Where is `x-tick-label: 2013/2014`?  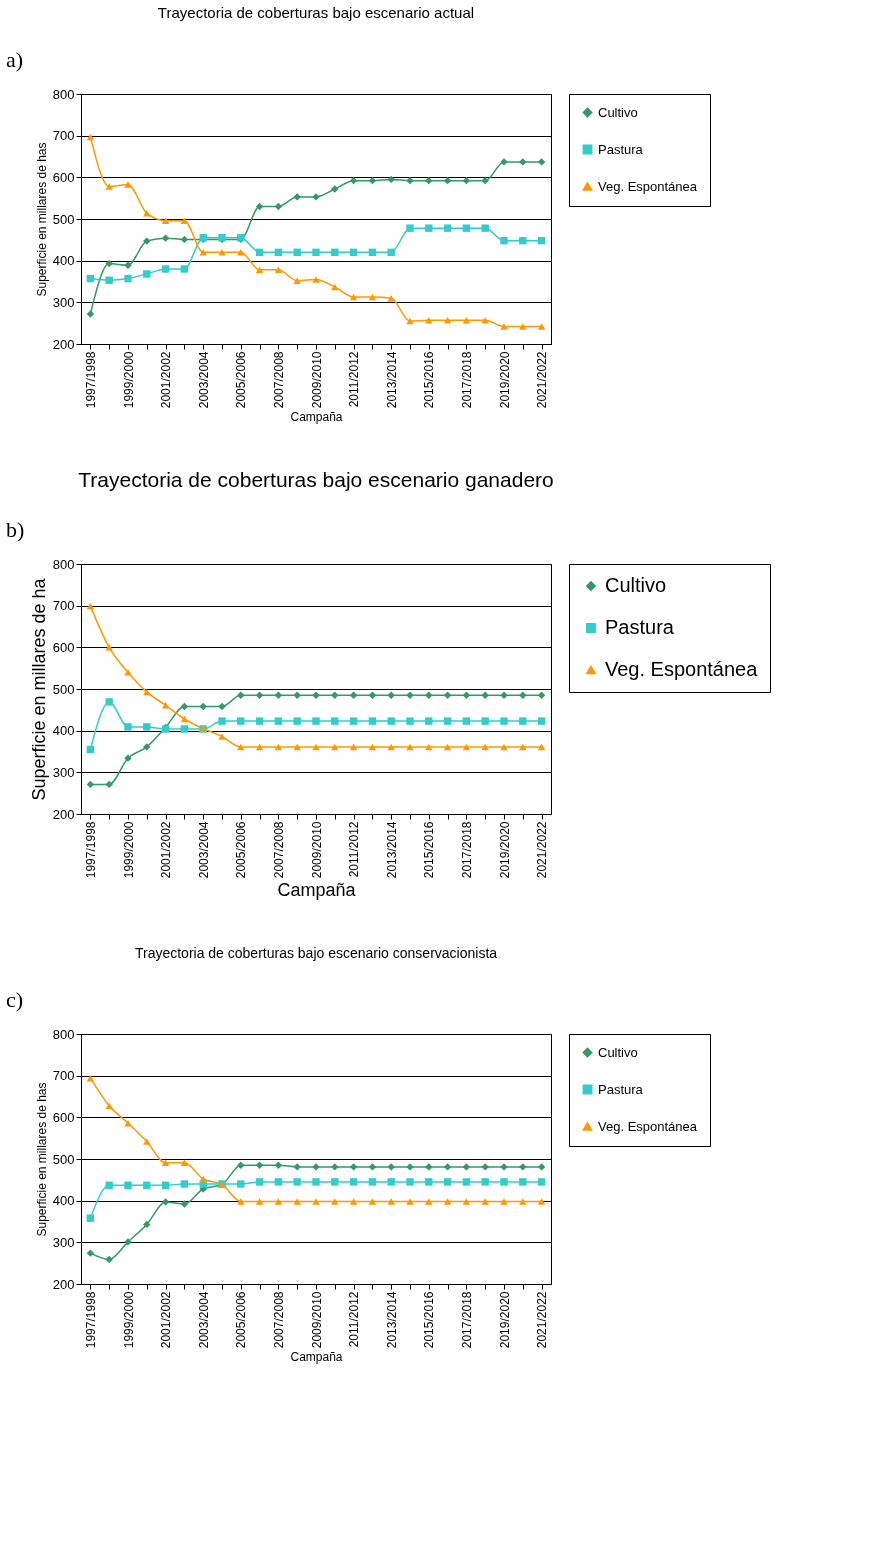
x-tick-label: 2013/2014 is located at coordinates (391, 1320).